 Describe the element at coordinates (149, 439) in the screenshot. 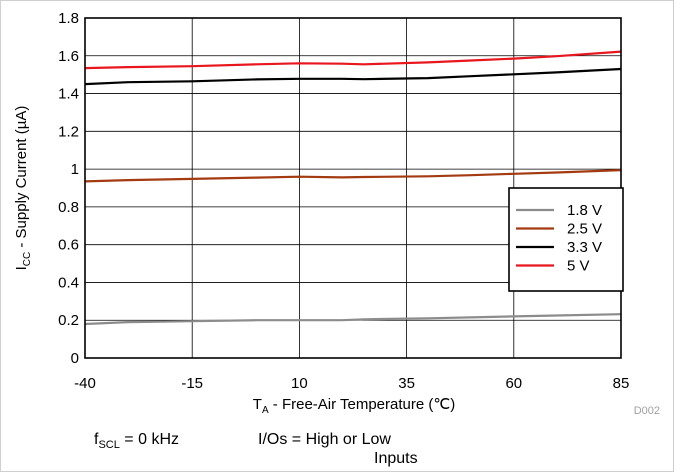

I see `fscl-rest: = 0 kHz` at that location.